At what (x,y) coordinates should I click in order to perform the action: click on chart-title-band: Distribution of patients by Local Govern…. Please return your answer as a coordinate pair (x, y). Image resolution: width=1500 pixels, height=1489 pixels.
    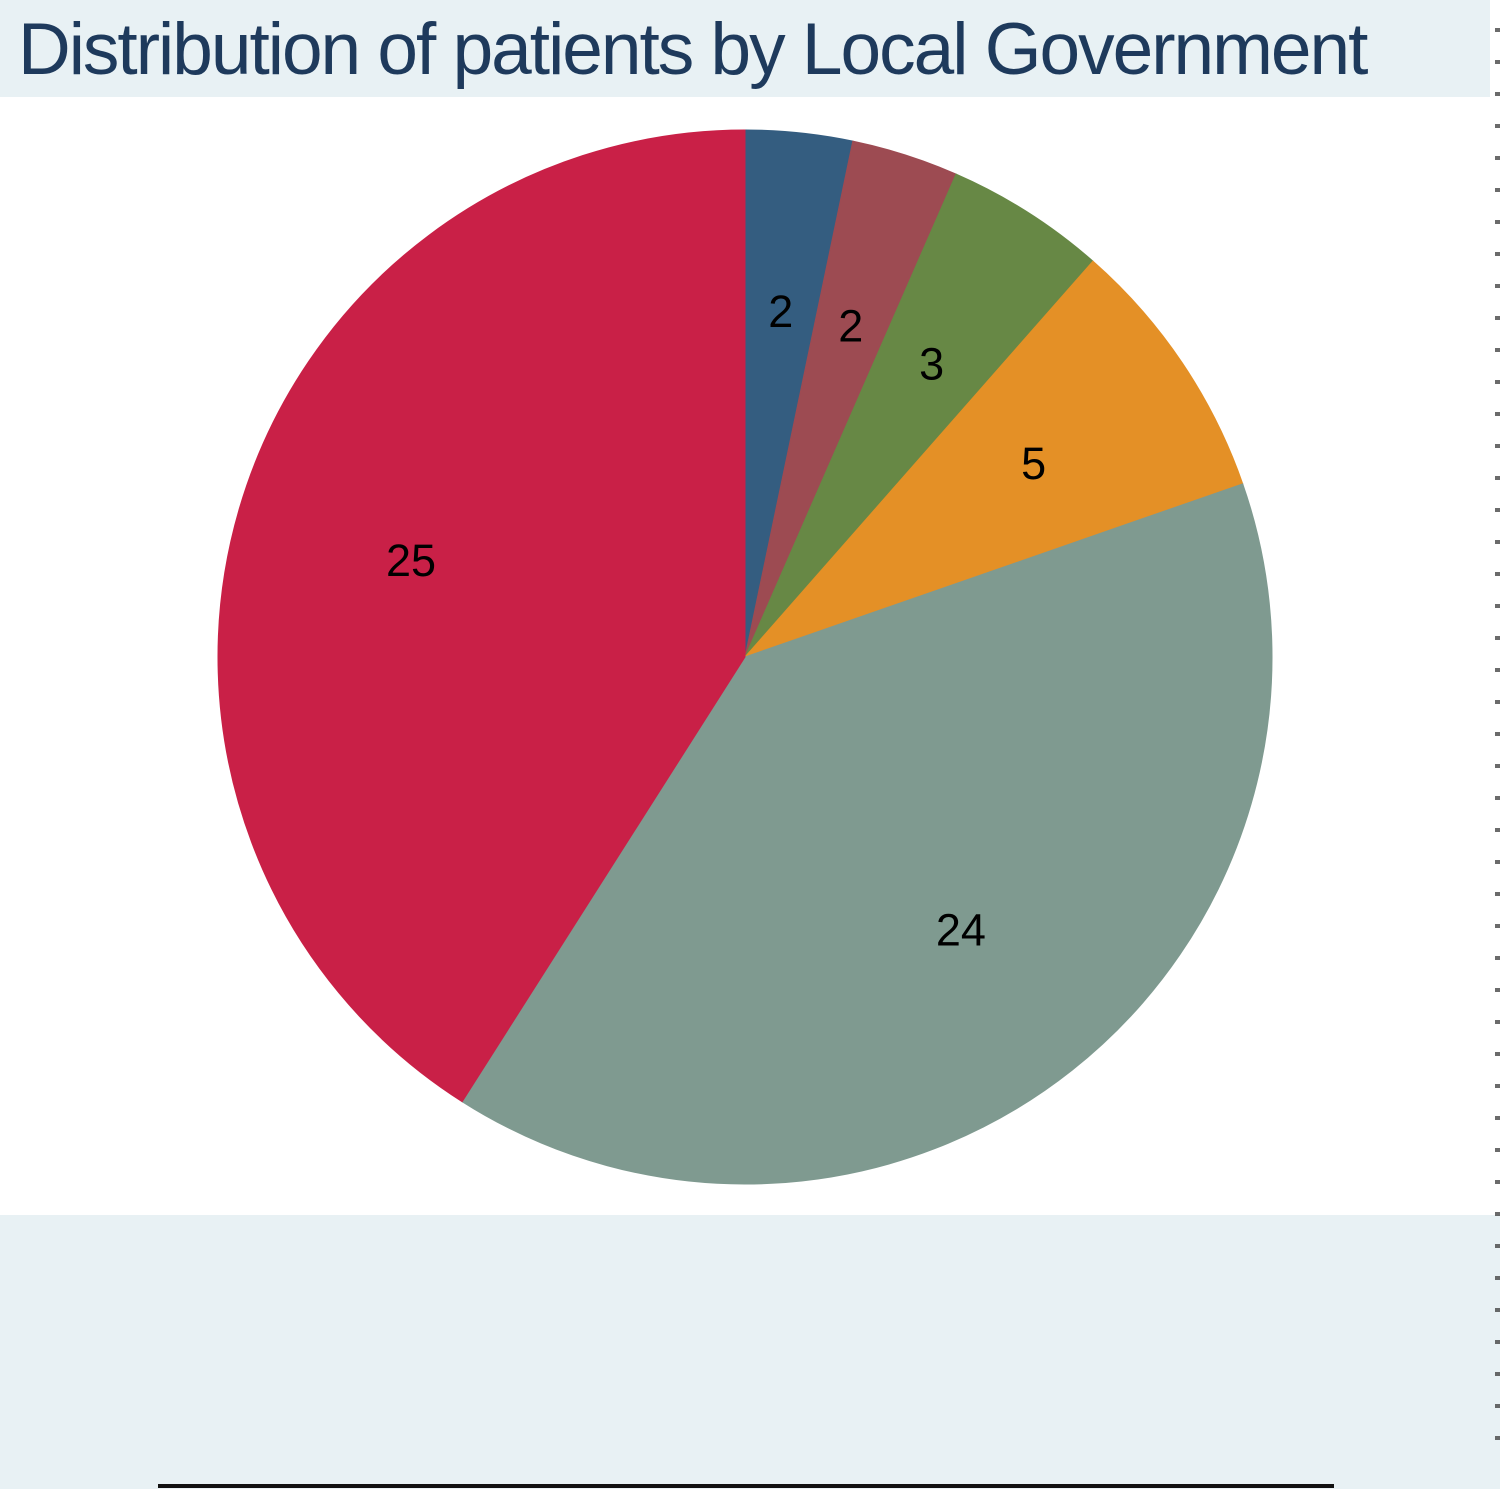
    Looking at the image, I should click on (745, 48).